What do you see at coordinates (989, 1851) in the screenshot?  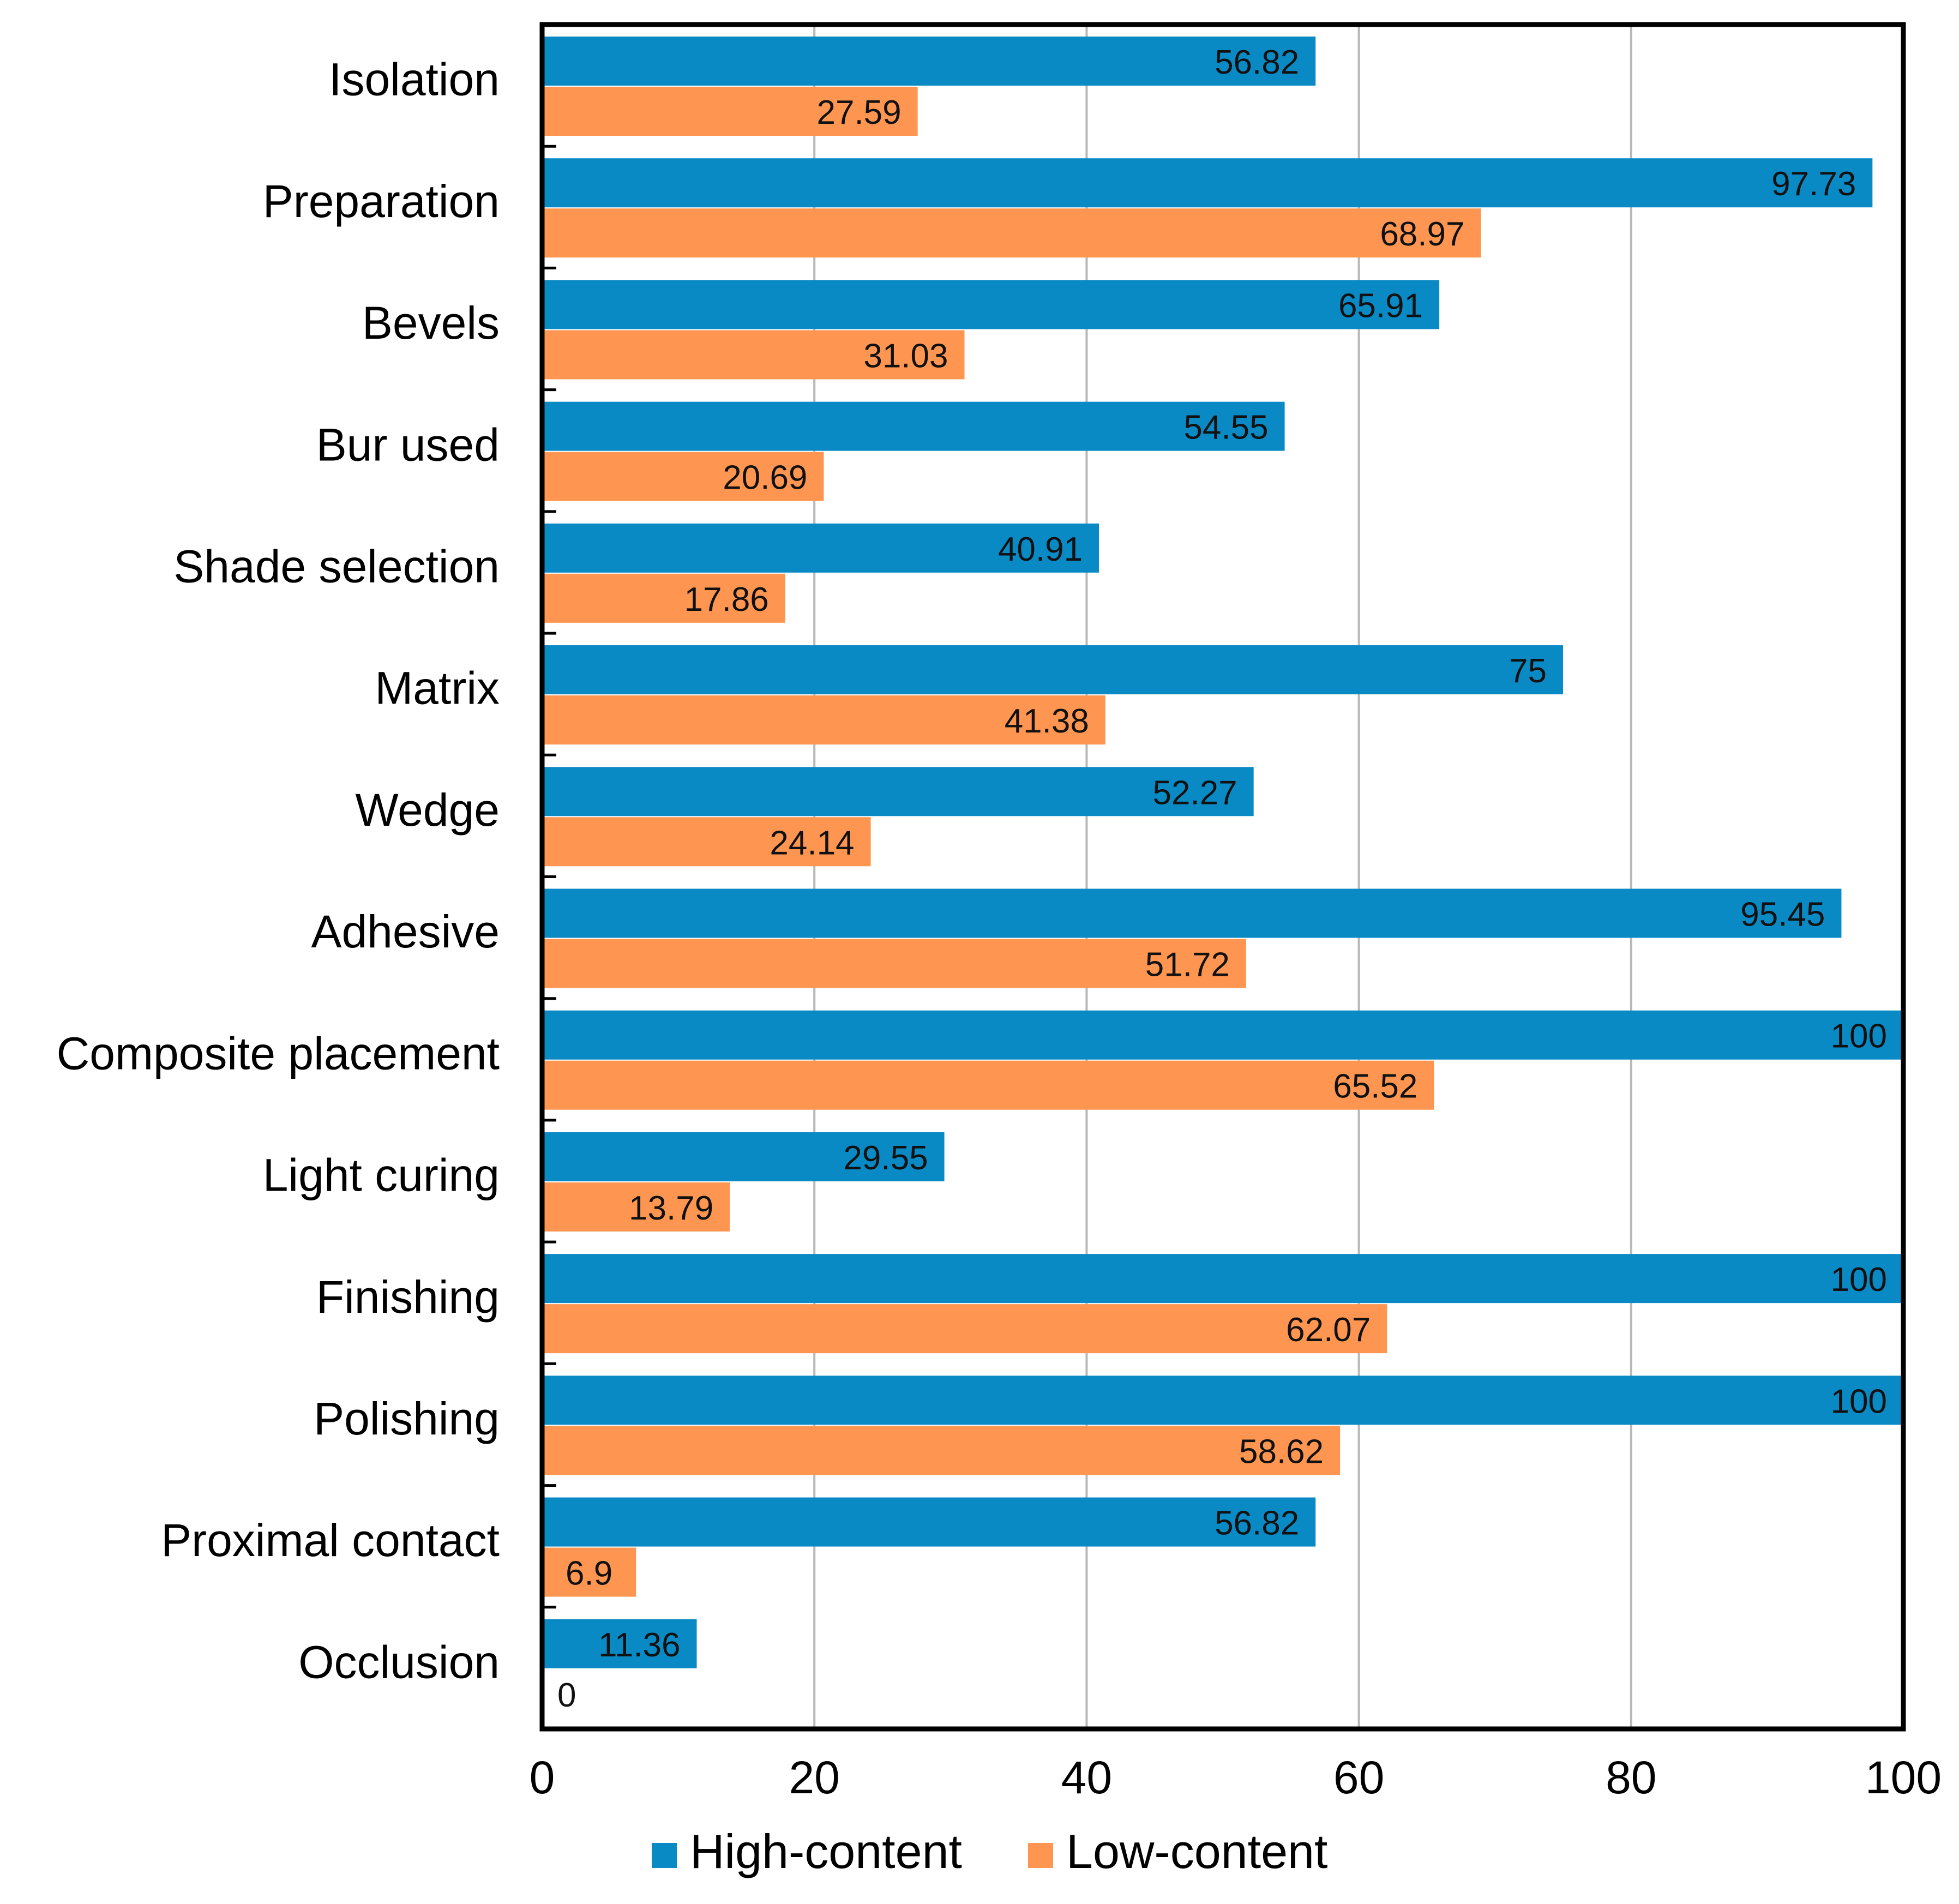 I see `legend: High-content Low-content` at bounding box center [989, 1851].